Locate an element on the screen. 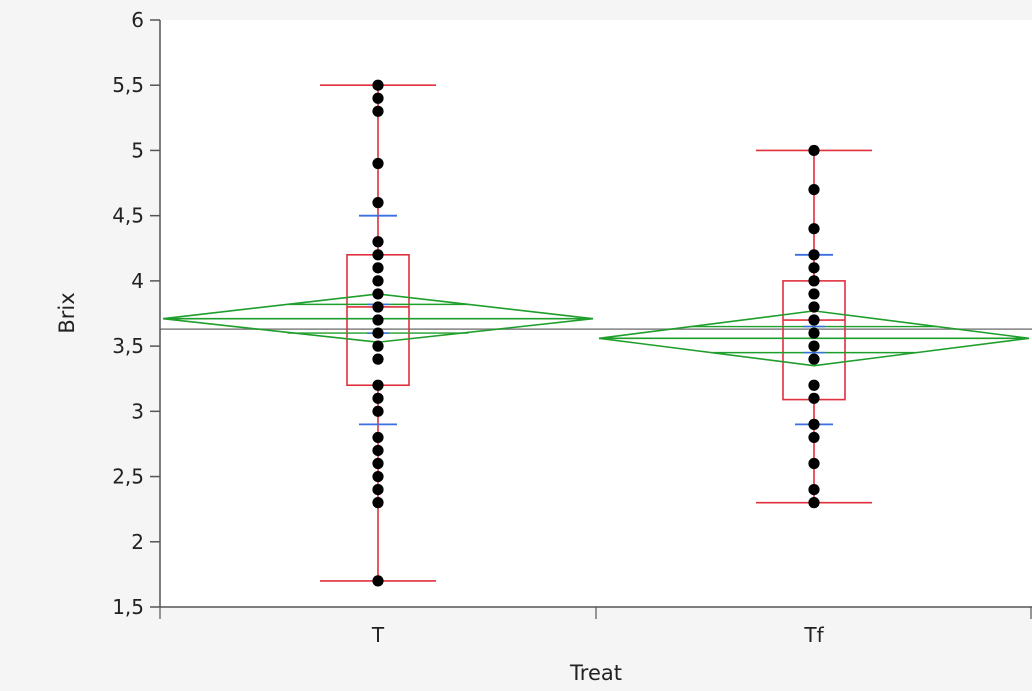  x-tick-label: Tf is located at coordinates (813, 635).